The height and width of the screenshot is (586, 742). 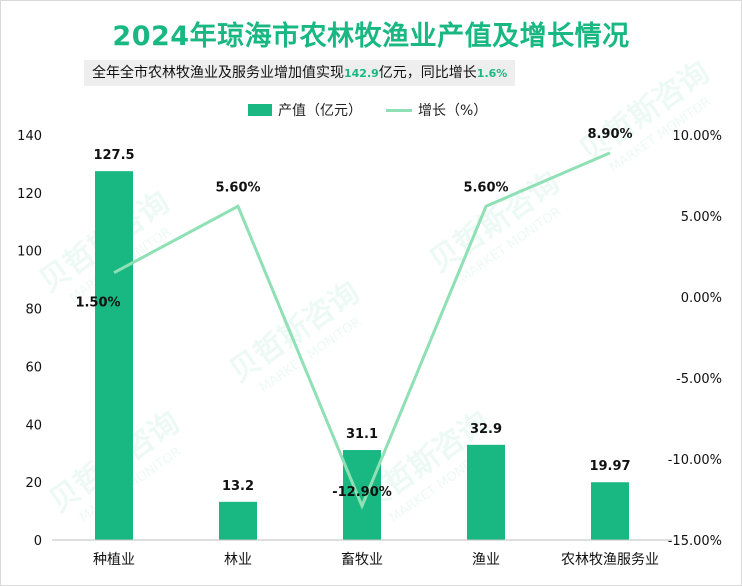 I want to click on y-left-tick-label: 140, so click(x=29, y=136).